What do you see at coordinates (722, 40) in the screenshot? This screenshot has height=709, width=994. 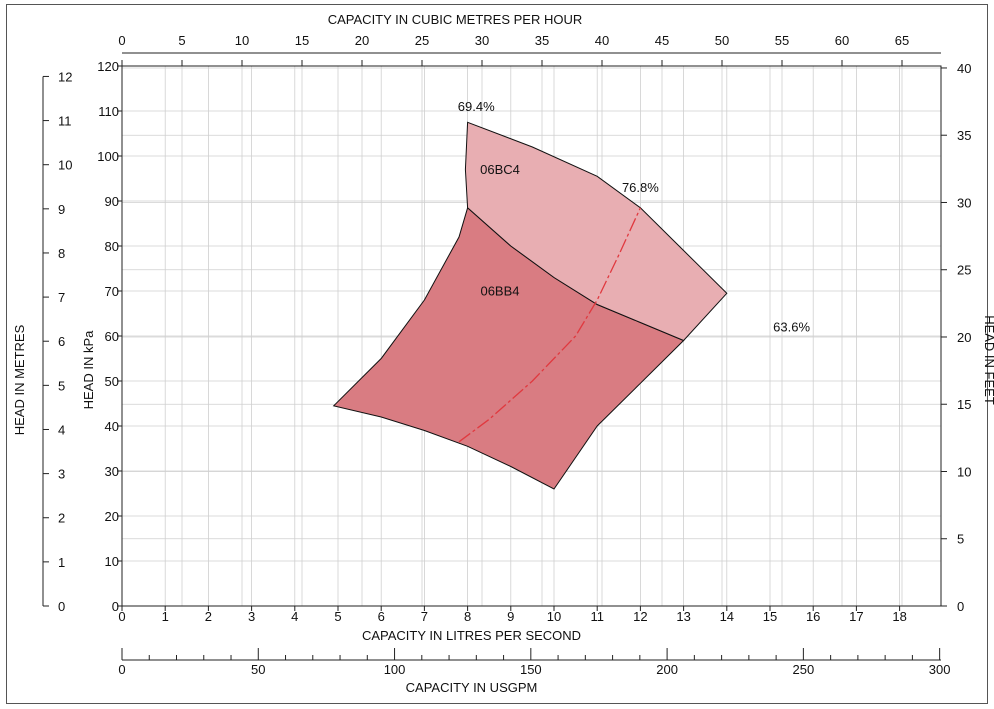 I see `top-tick-label: 50` at bounding box center [722, 40].